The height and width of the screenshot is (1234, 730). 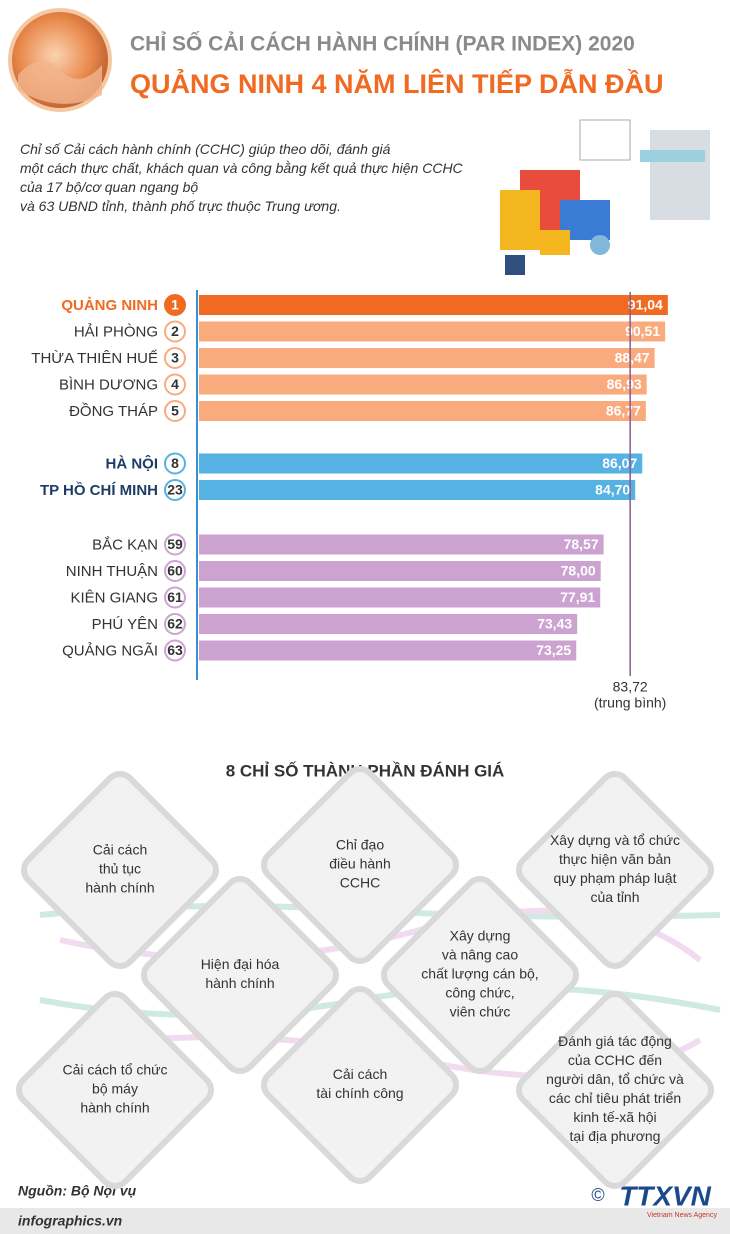 I want to click on value-label: 73,25, so click(x=553, y=650).